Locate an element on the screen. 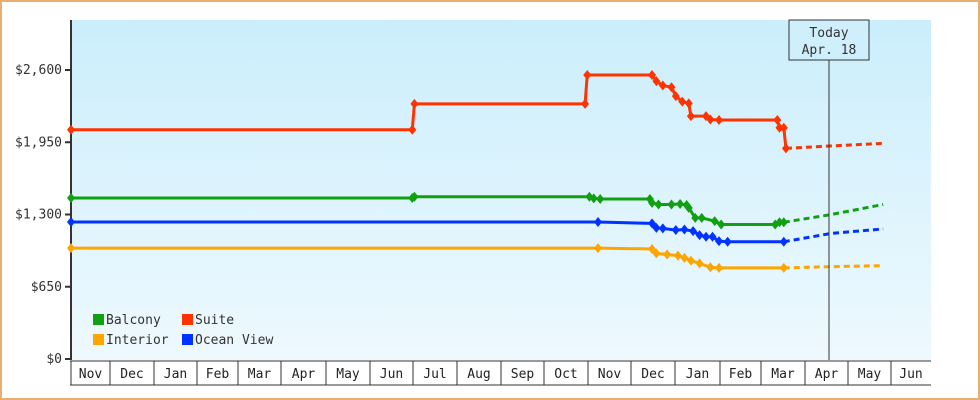  legend-label: Balcony is located at coordinates (133, 320).